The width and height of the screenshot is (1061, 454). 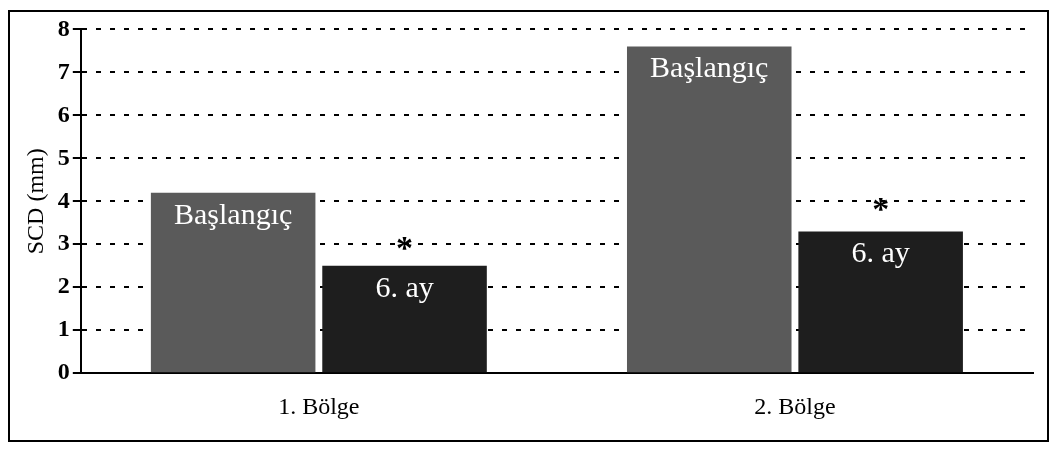 I want to click on y-tick-label: 6, so click(x=63, y=113).